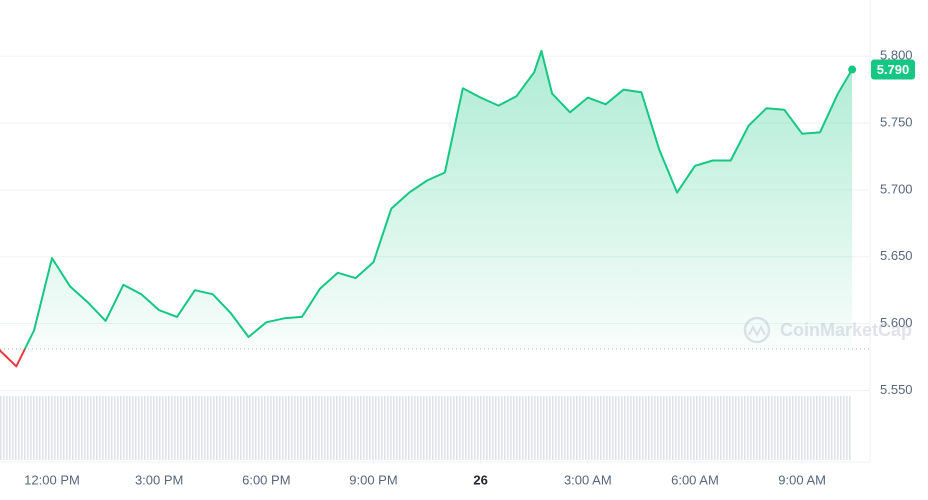 The width and height of the screenshot is (928, 500). Describe the element at coordinates (588, 479) in the screenshot. I see `x-tick-label: 3:00 AM` at that location.